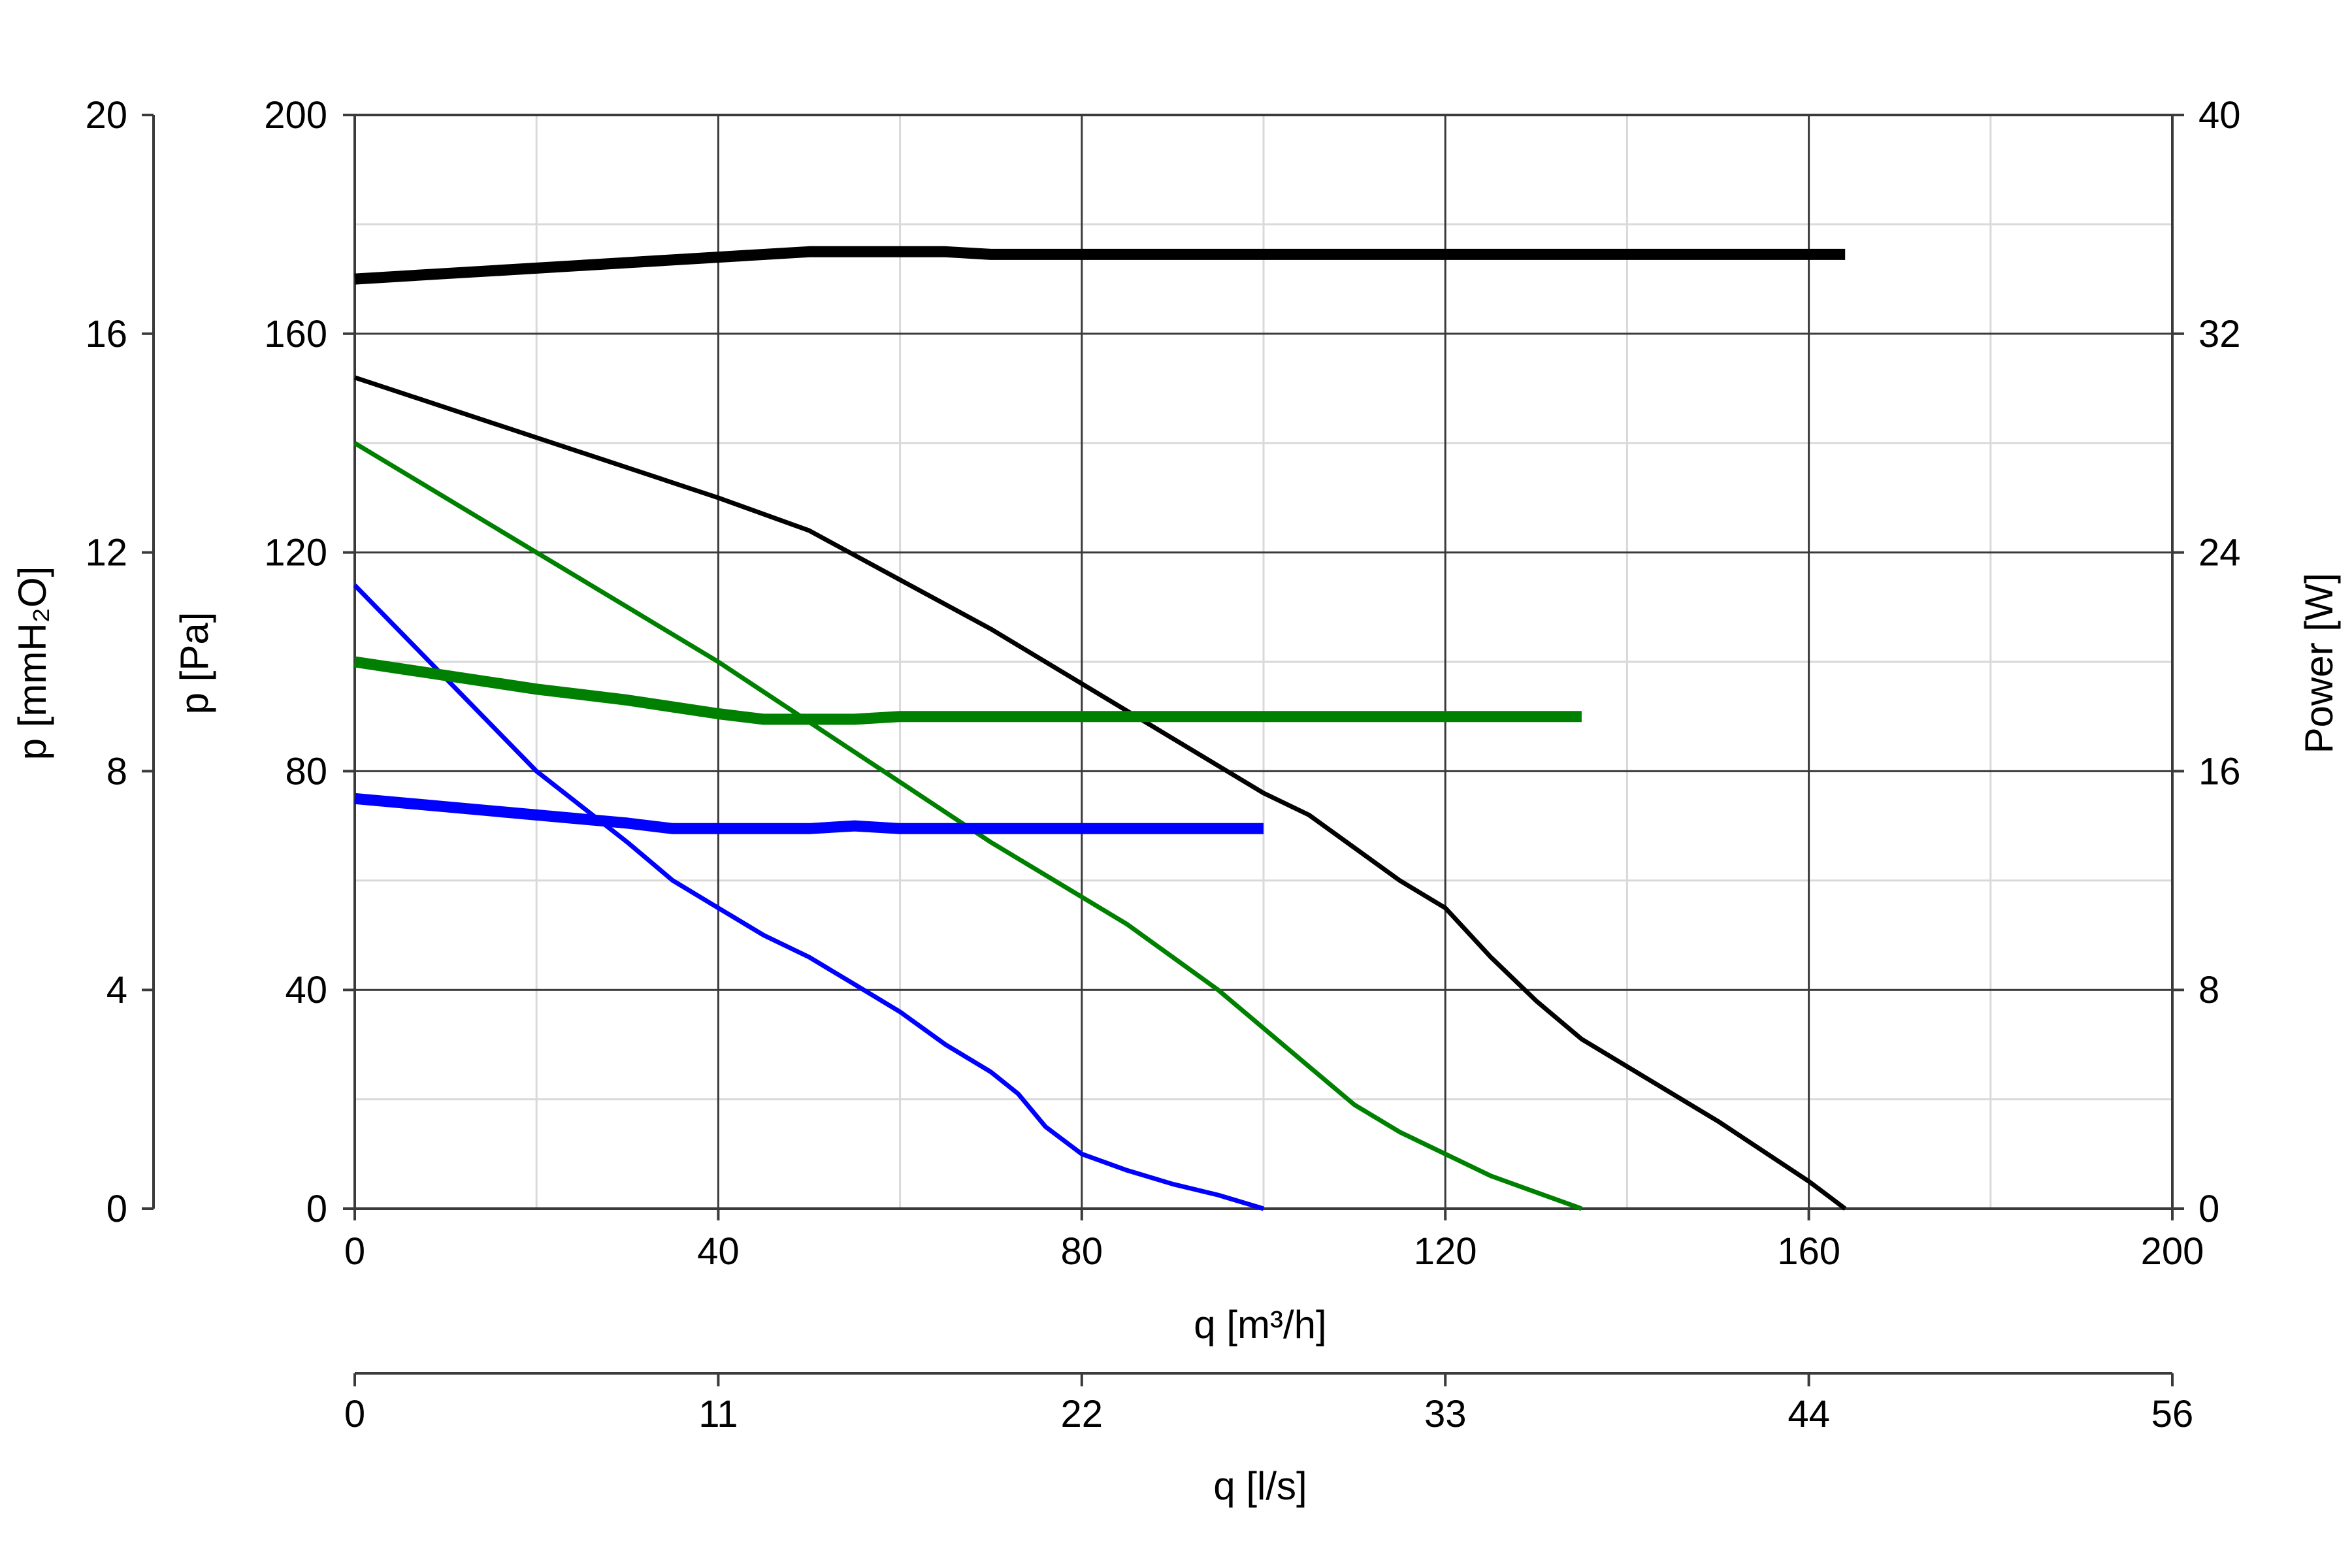  Describe the element at coordinates (1445, 1414) in the screenshot. I see `x2-tick-label: 33` at that location.